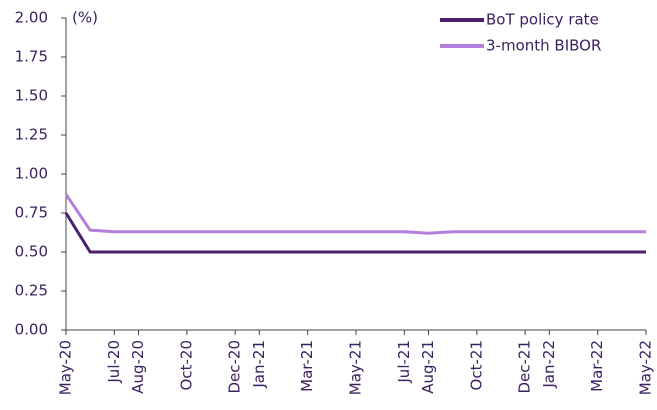 The image size is (657, 410). What do you see at coordinates (31, 252) in the screenshot?
I see `y-tick-label: 0.50` at bounding box center [31, 252].